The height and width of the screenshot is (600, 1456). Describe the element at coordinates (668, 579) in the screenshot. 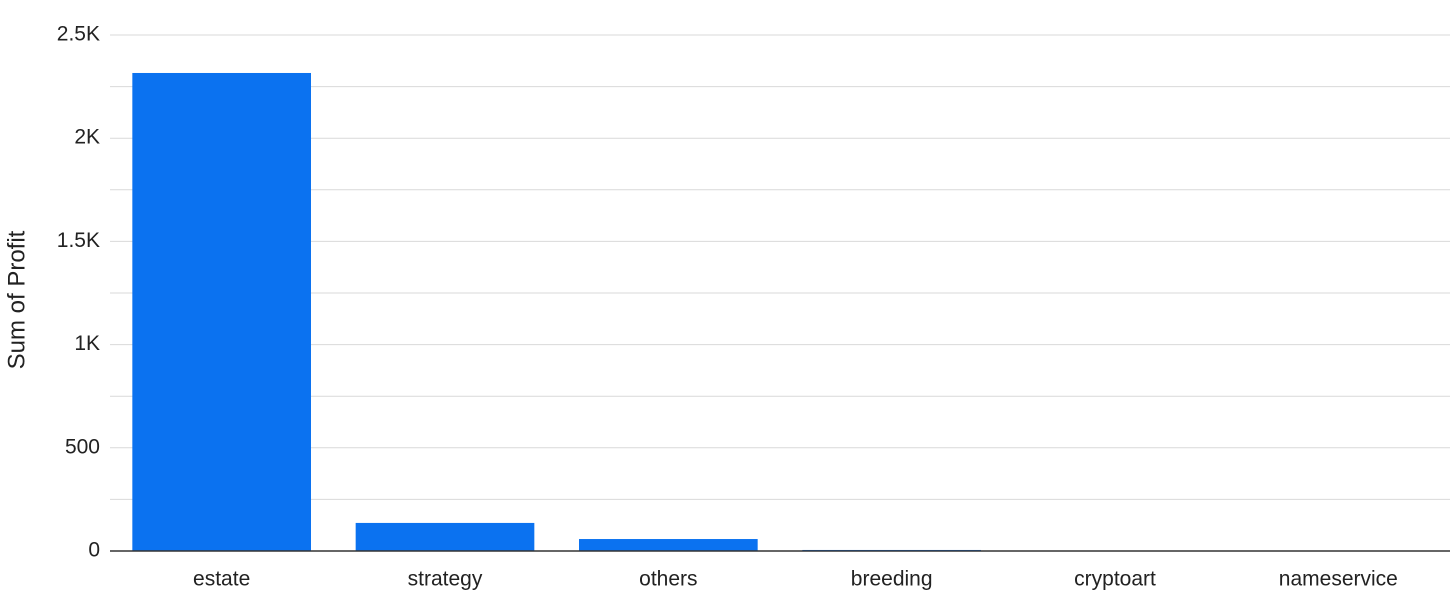

I see `x-tick-label: others` at that location.